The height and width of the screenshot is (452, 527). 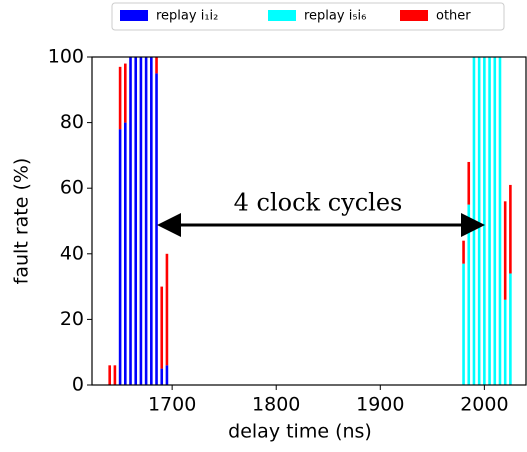 I want to click on x-axis-label: delay time (ns), so click(x=300, y=432).